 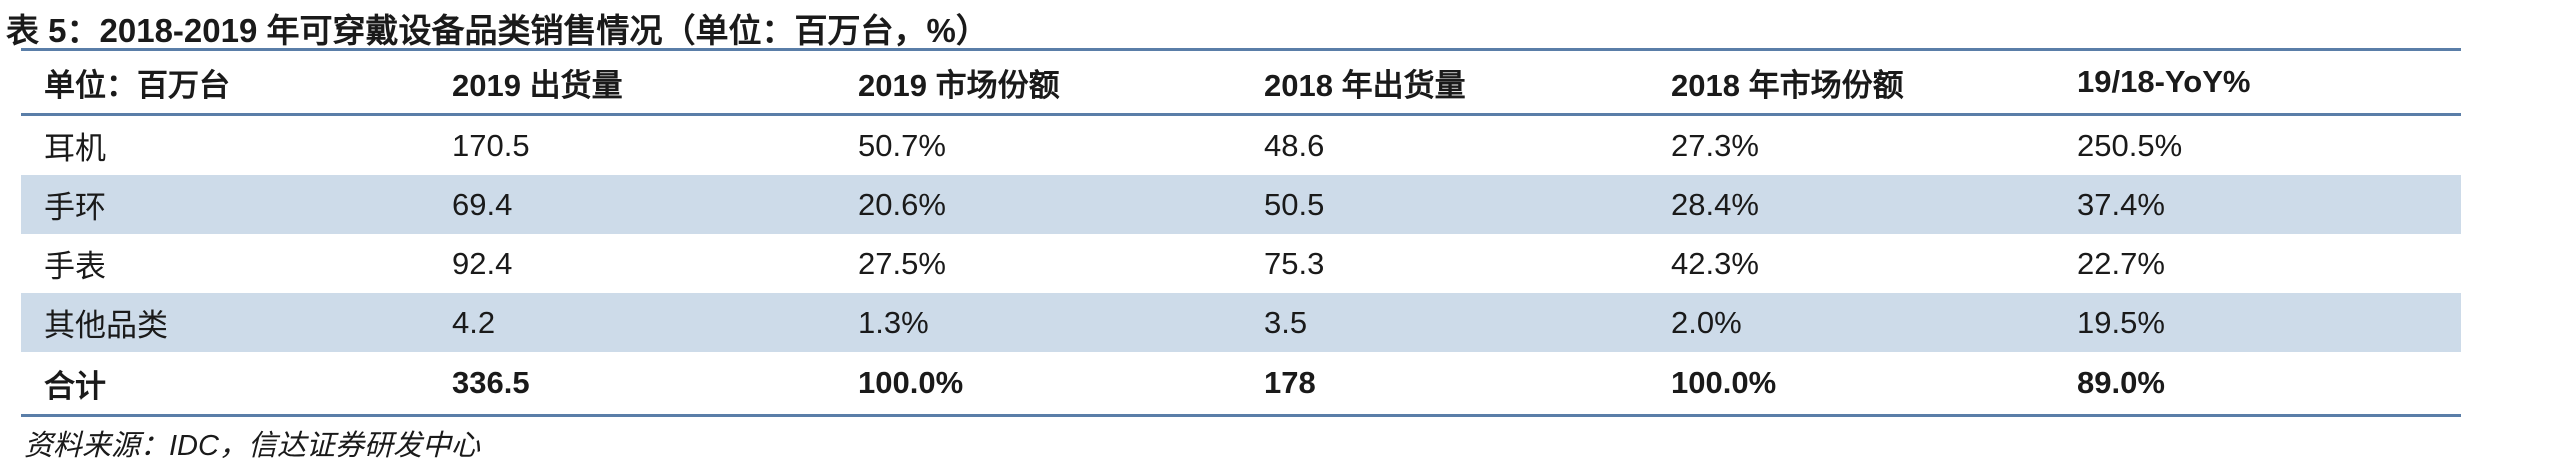 What do you see at coordinates (902, 145) in the screenshot?
I see `table-cell: 50.7%` at bounding box center [902, 145].